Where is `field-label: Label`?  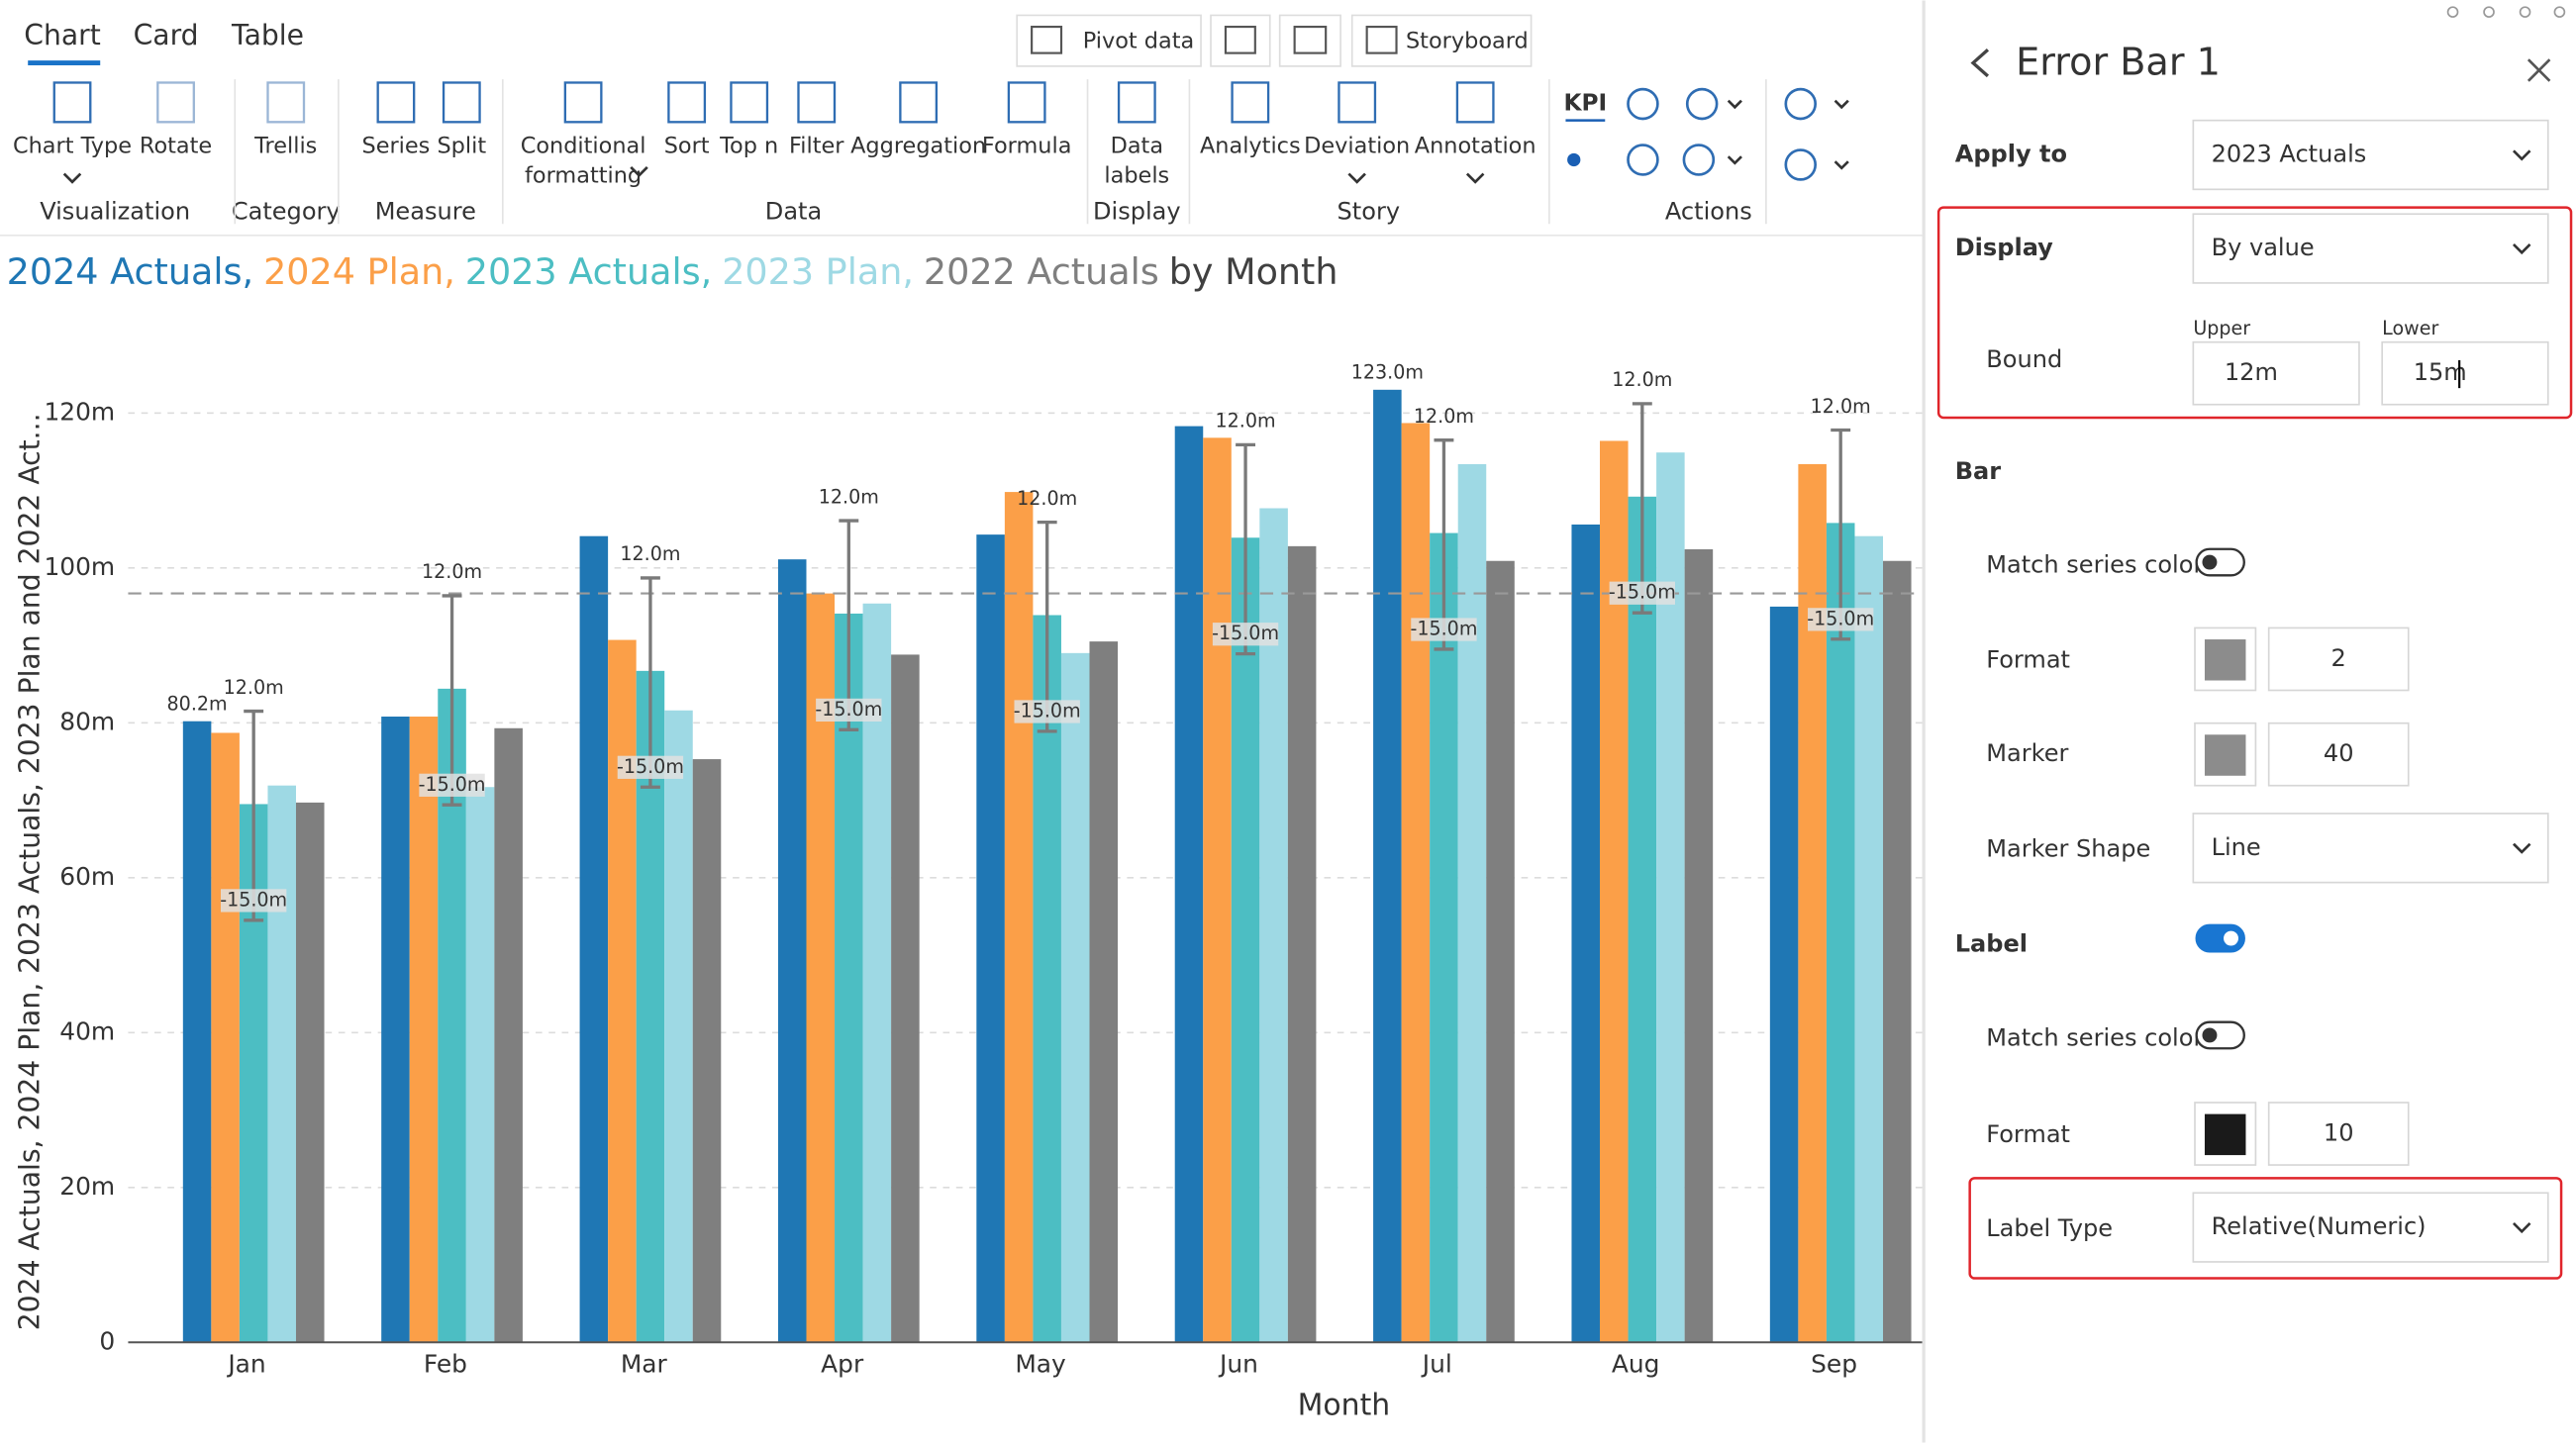 field-label: Label is located at coordinates (1992, 944).